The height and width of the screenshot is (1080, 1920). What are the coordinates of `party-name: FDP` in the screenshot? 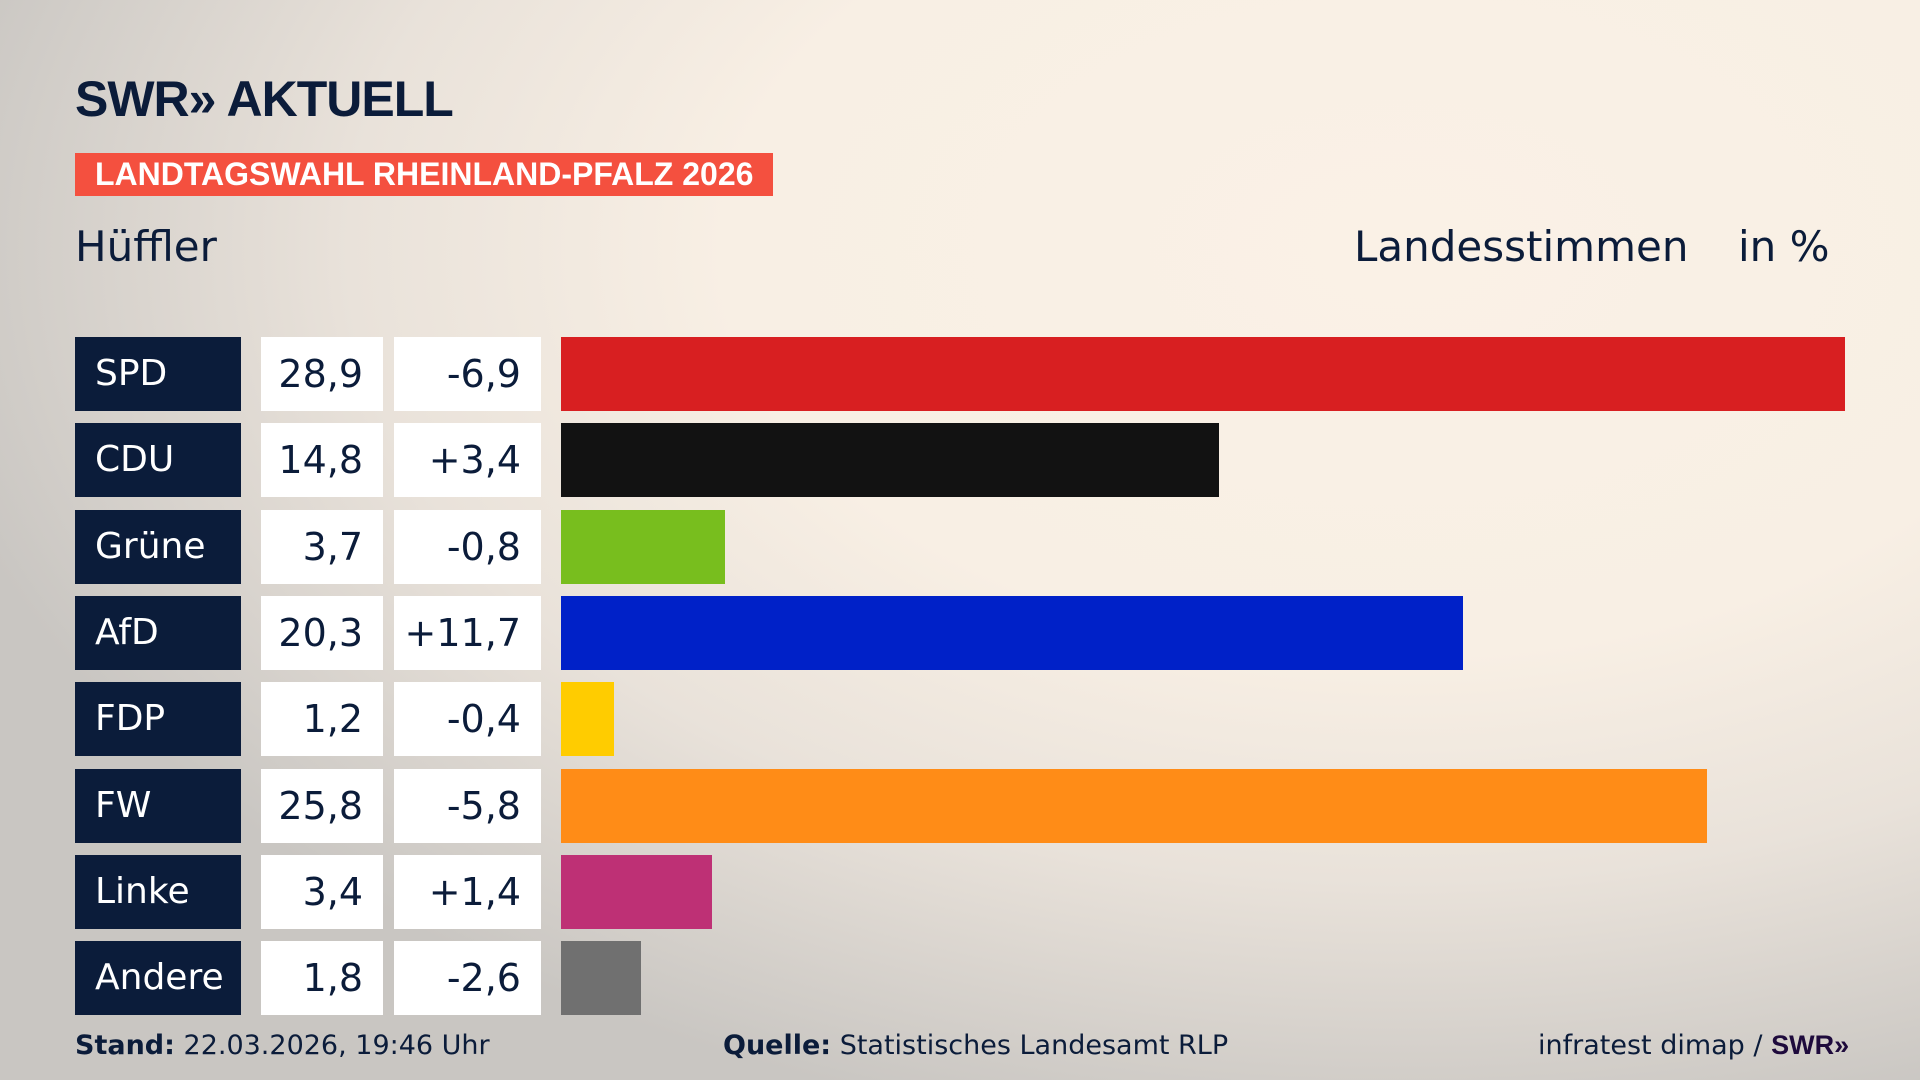 It's located at (158, 719).